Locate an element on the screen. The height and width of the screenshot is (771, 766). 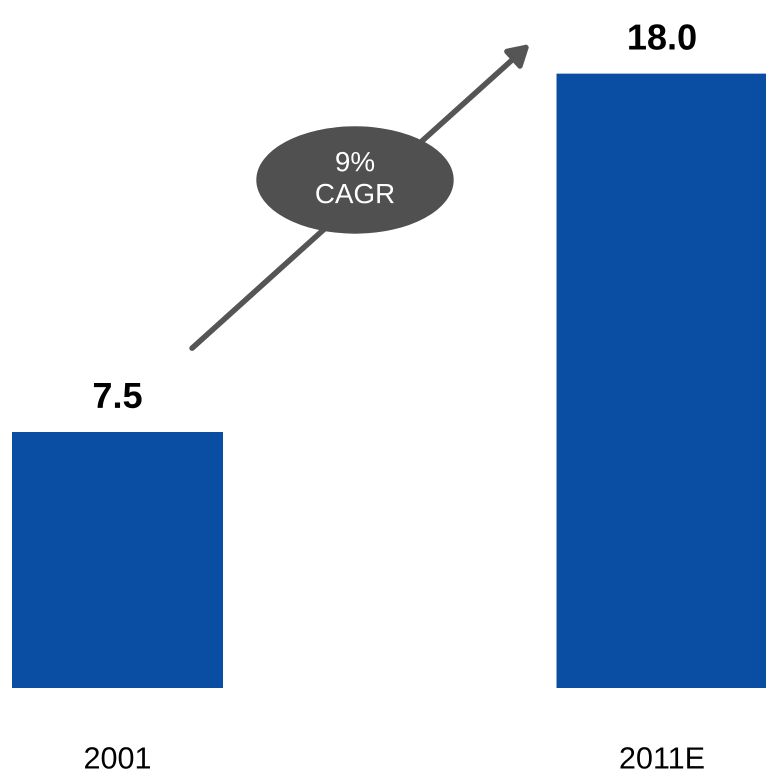
data-label: 7.5 is located at coordinates (118, 395).